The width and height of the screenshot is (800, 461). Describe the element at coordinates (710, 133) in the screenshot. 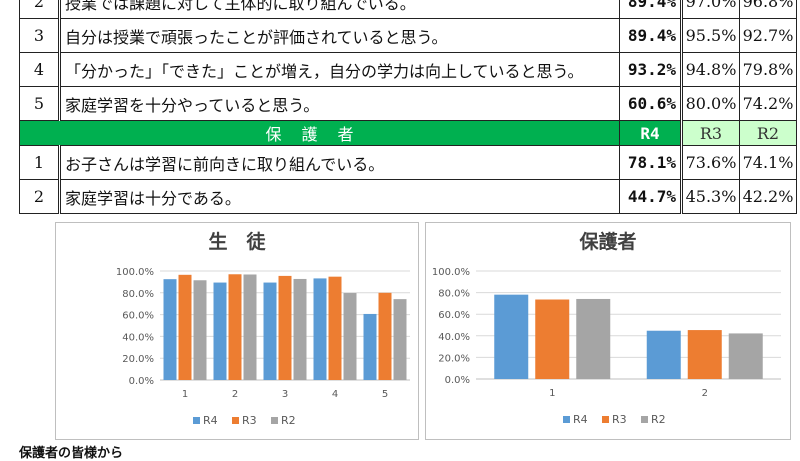

I see `guardian-header-r3: R3` at that location.